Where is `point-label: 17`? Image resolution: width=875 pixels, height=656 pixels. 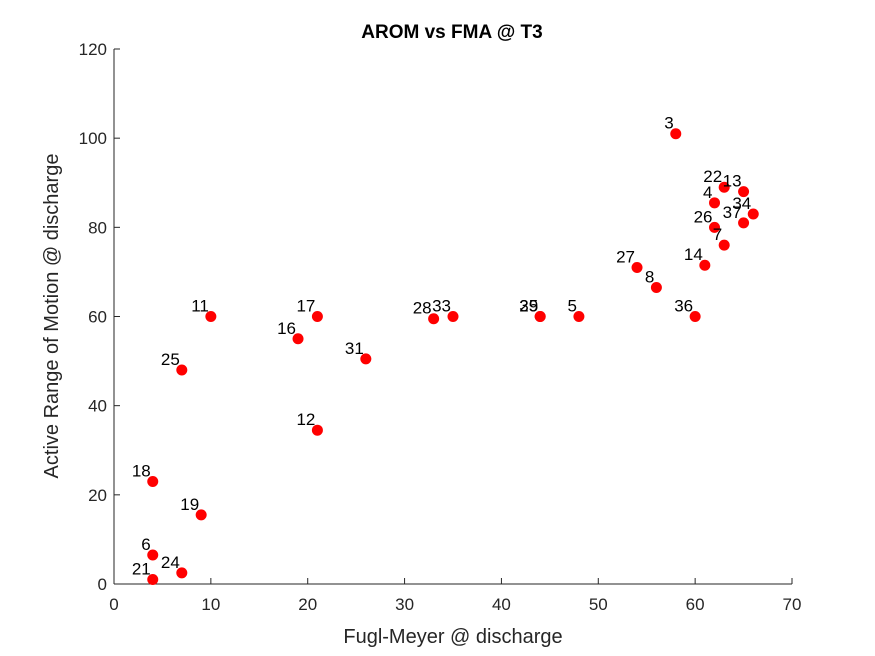 point-label: 17 is located at coordinates (305, 306).